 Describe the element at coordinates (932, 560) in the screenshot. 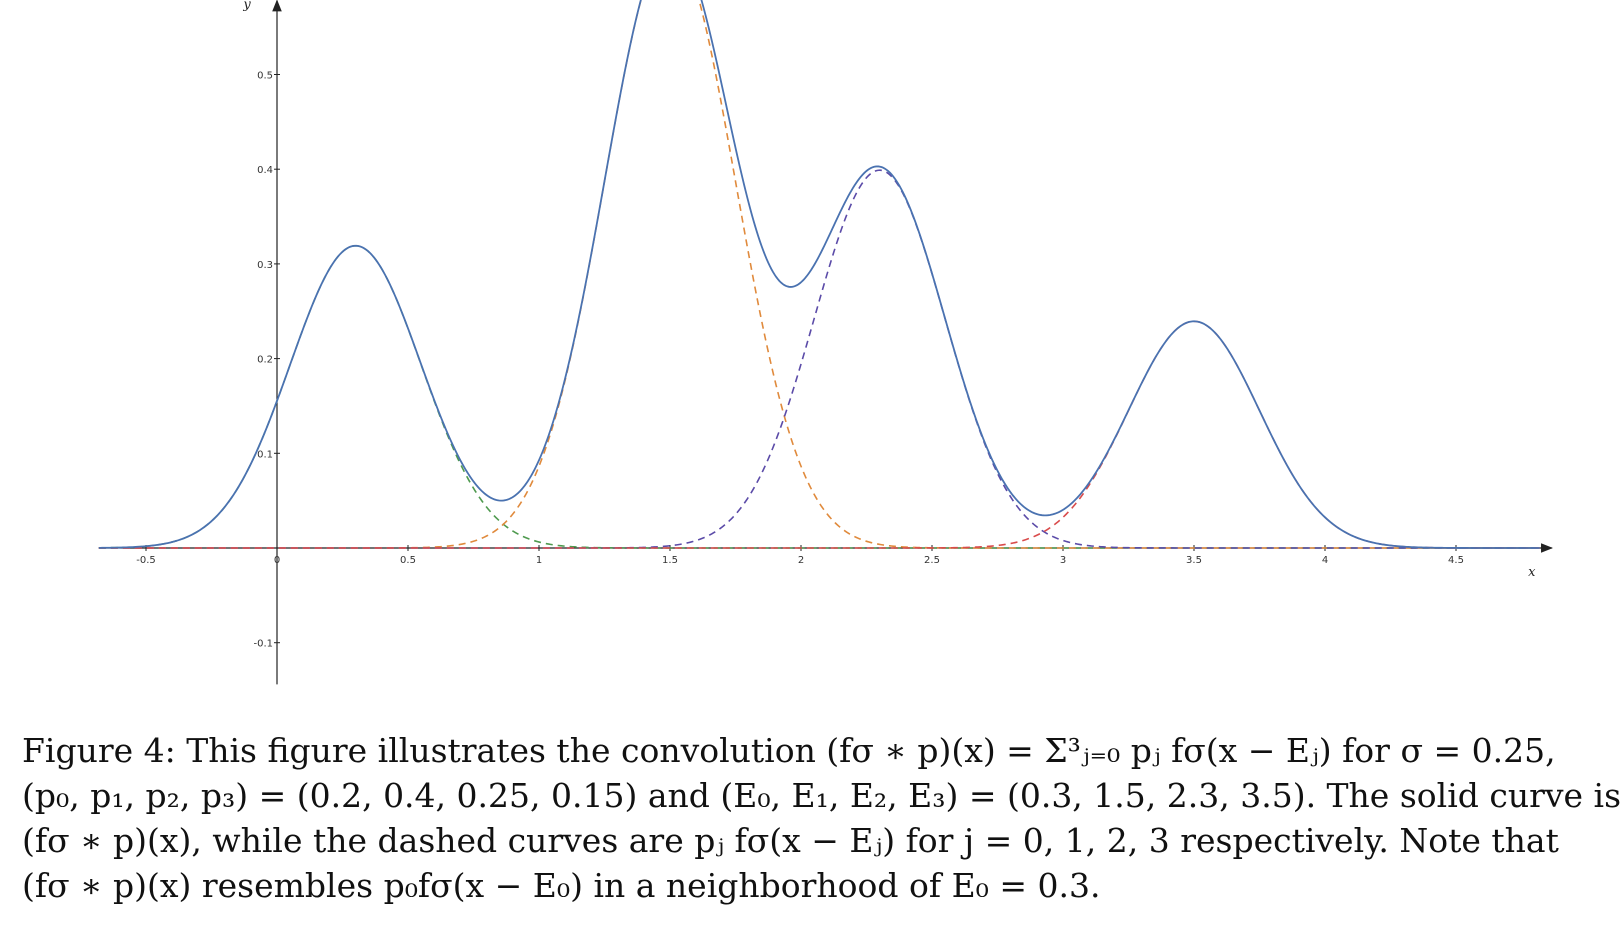

I see `x-tick-label: 2.5` at that location.